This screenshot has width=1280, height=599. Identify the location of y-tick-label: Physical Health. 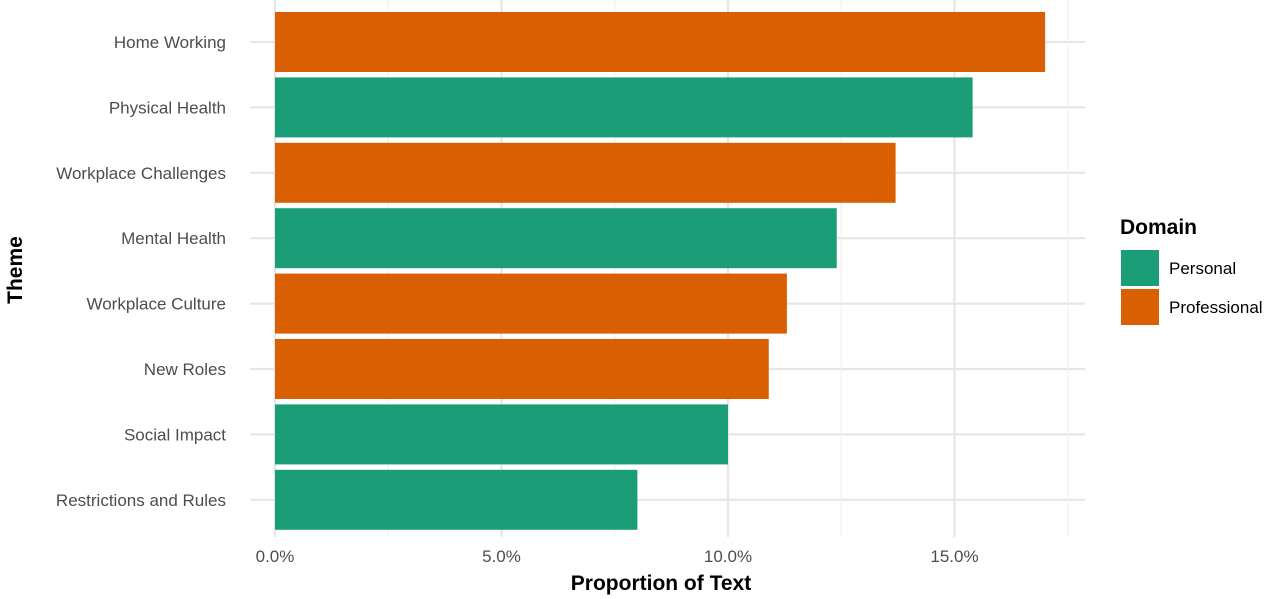
(167, 107).